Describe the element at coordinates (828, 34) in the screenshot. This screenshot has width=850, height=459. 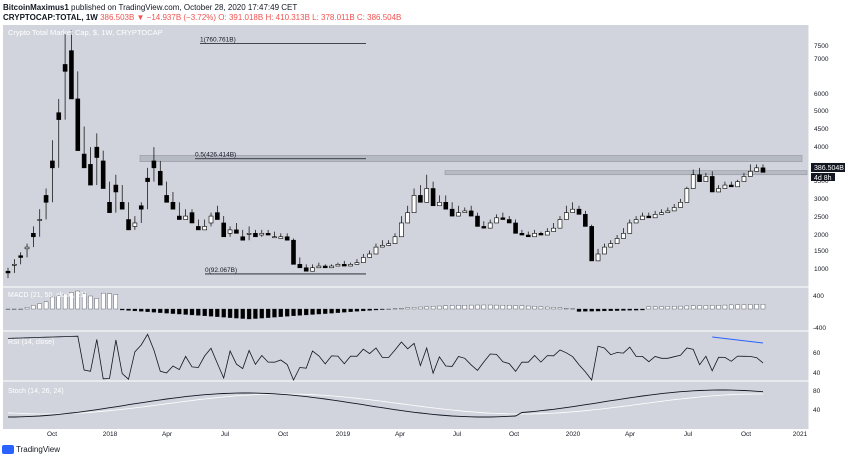
I see `price-unit: USD` at that location.